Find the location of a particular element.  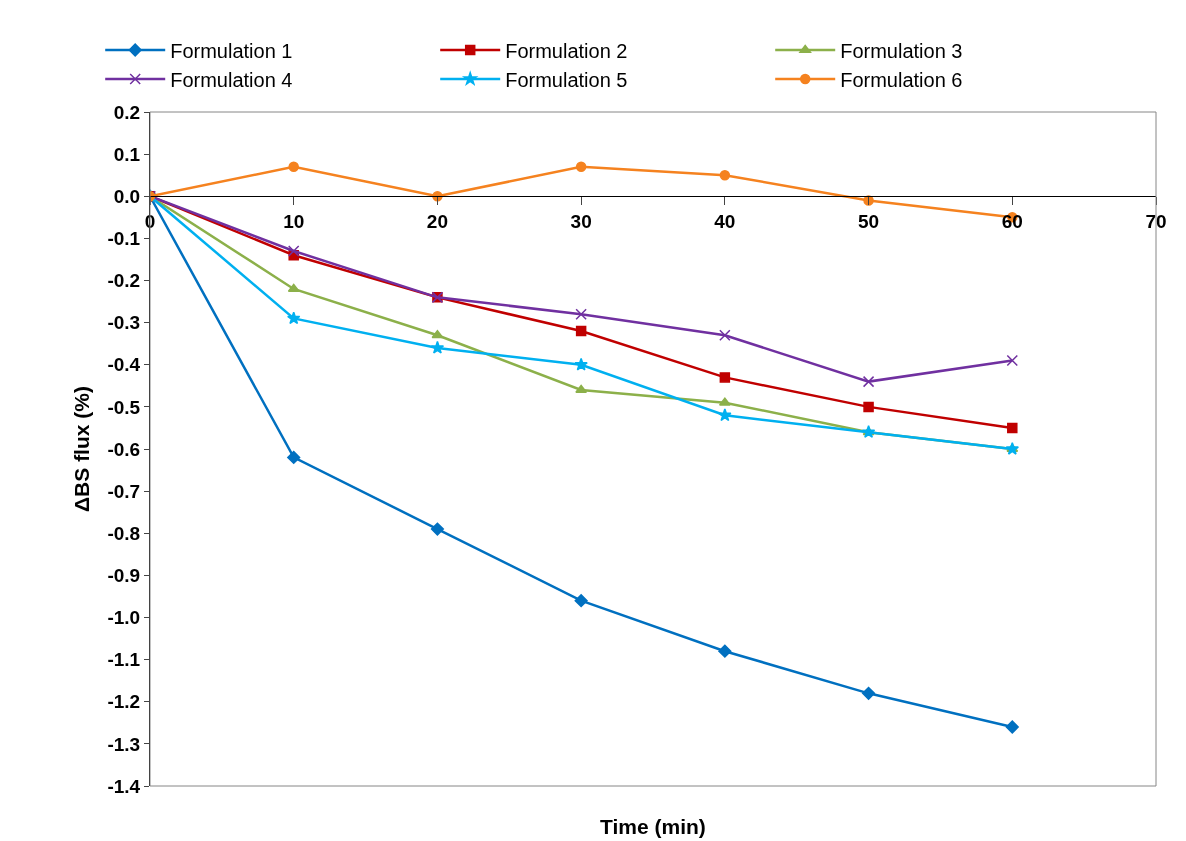

y-tick-label: -0.6 is located at coordinates (124, 449).